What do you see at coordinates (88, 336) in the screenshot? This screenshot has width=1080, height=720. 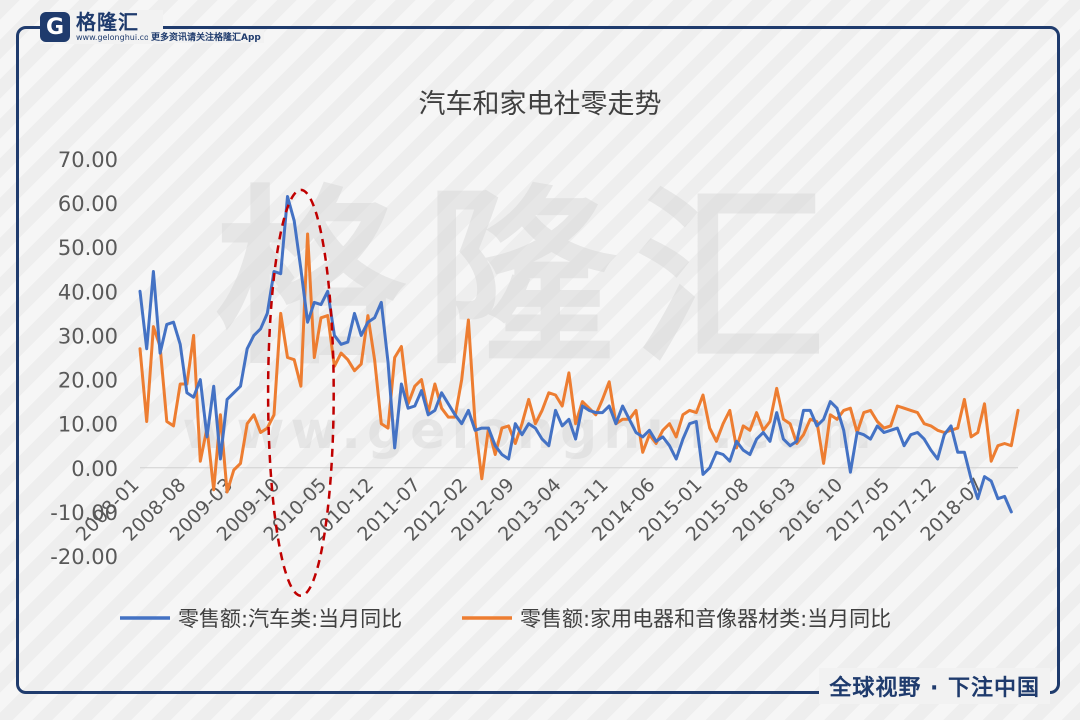 I see `y-tick-label: 30.00` at bounding box center [88, 336].